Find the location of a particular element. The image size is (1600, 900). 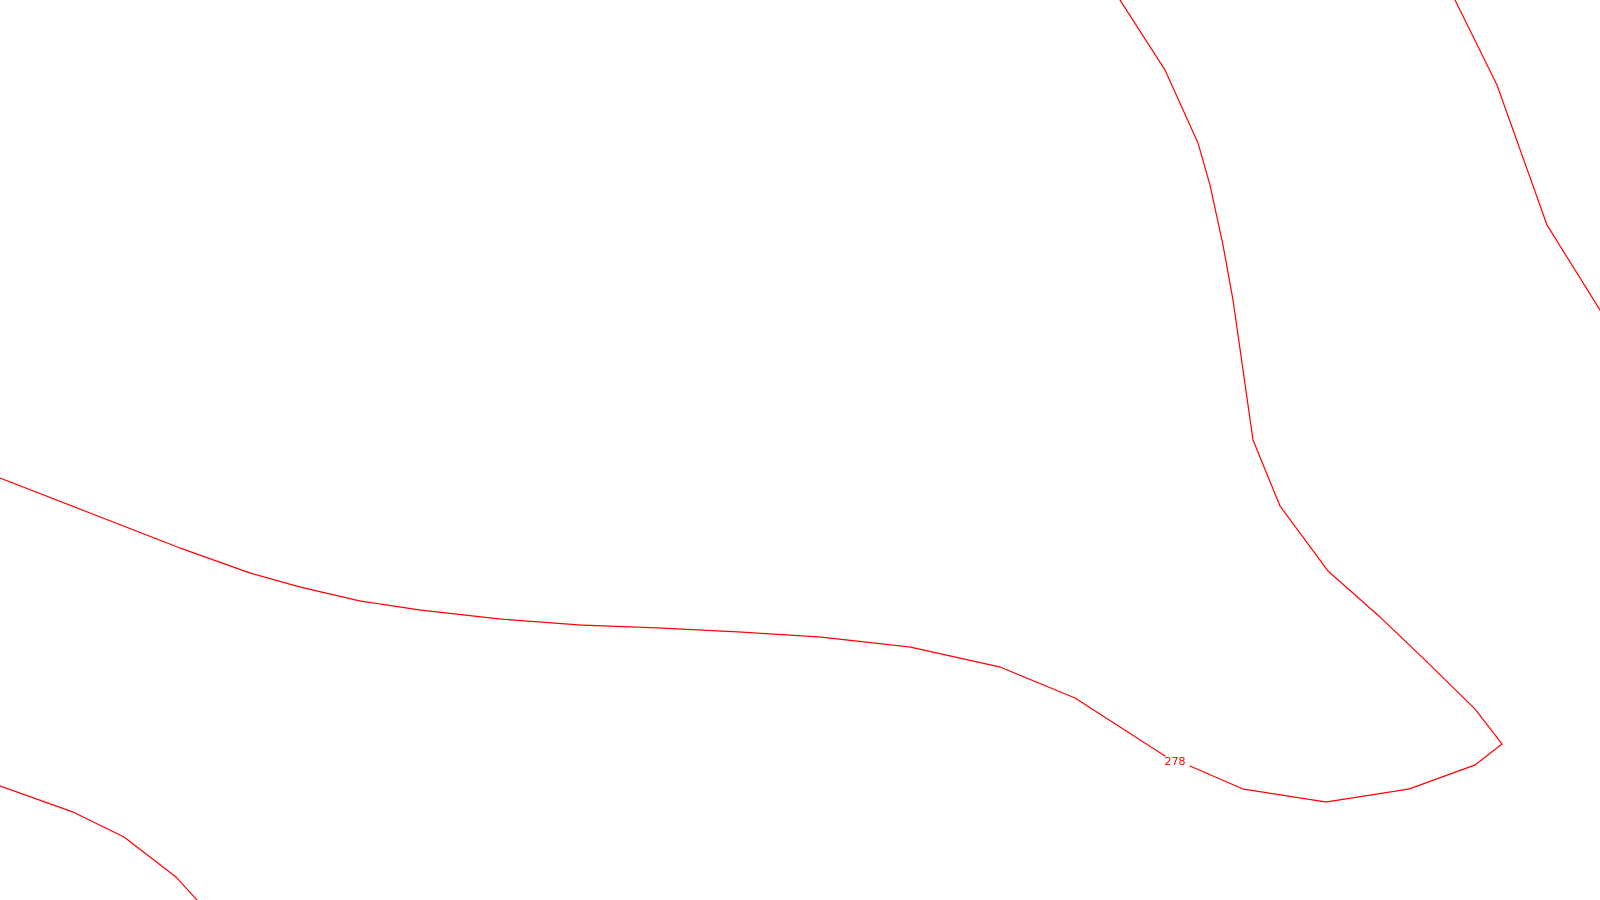

contour-line-top-right is located at coordinates (1527, 155).